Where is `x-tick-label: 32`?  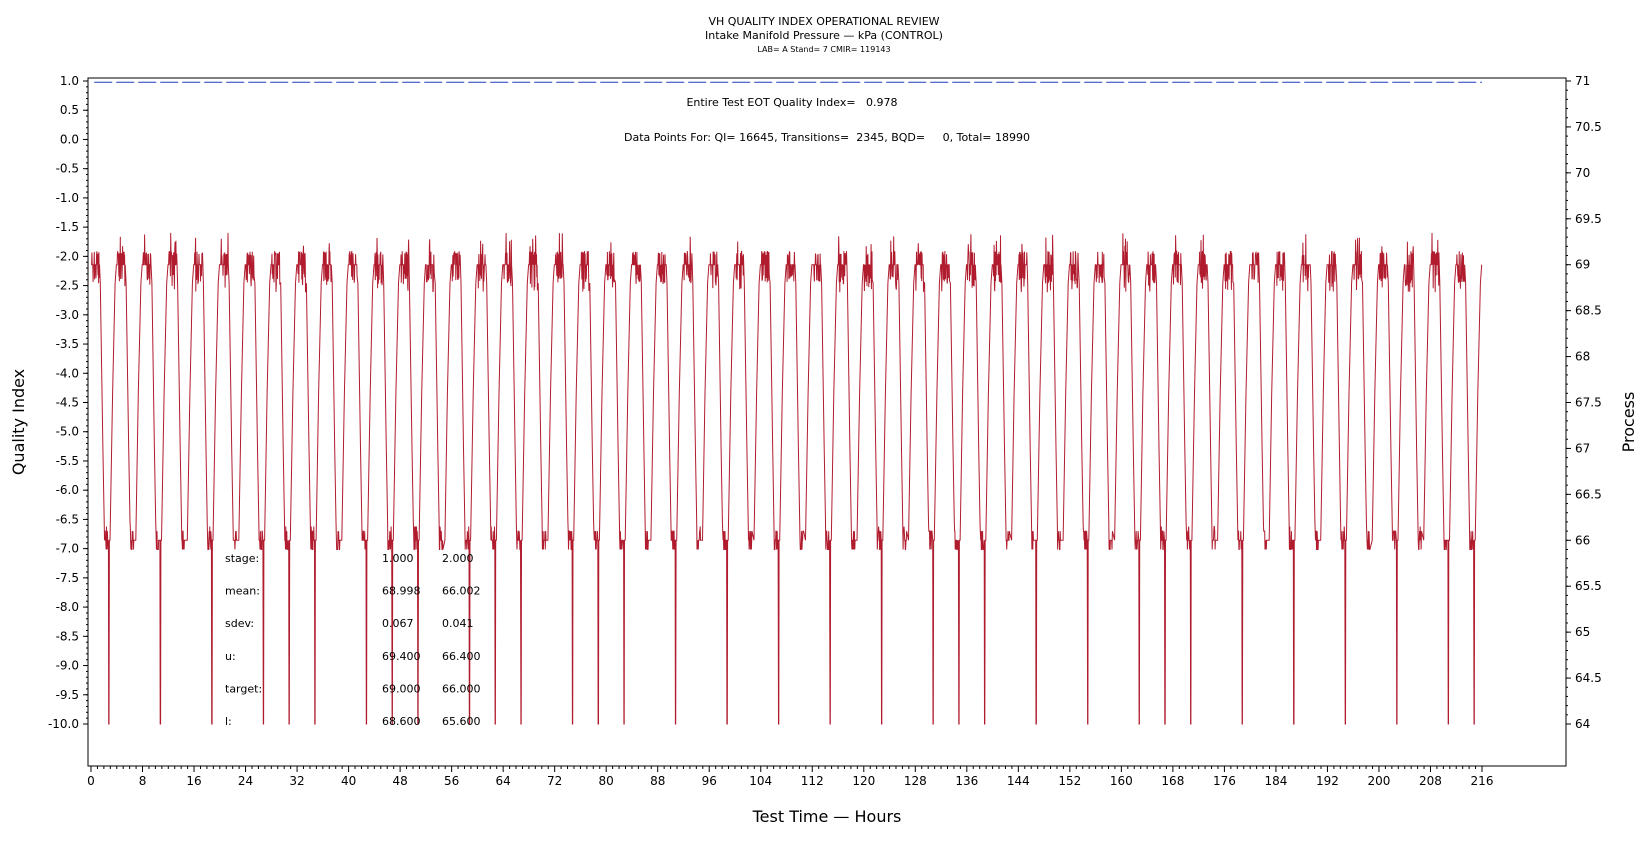 x-tick-label: 32 is located at coordinates (296, 781).